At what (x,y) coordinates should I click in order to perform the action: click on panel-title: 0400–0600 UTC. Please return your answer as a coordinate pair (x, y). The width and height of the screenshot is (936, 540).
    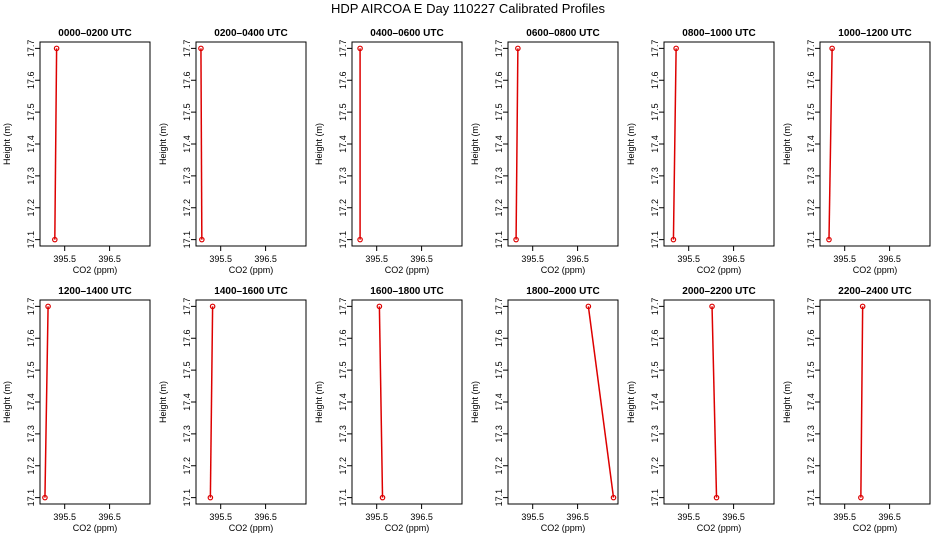
    Looking at the image, I should click on (406, 33).